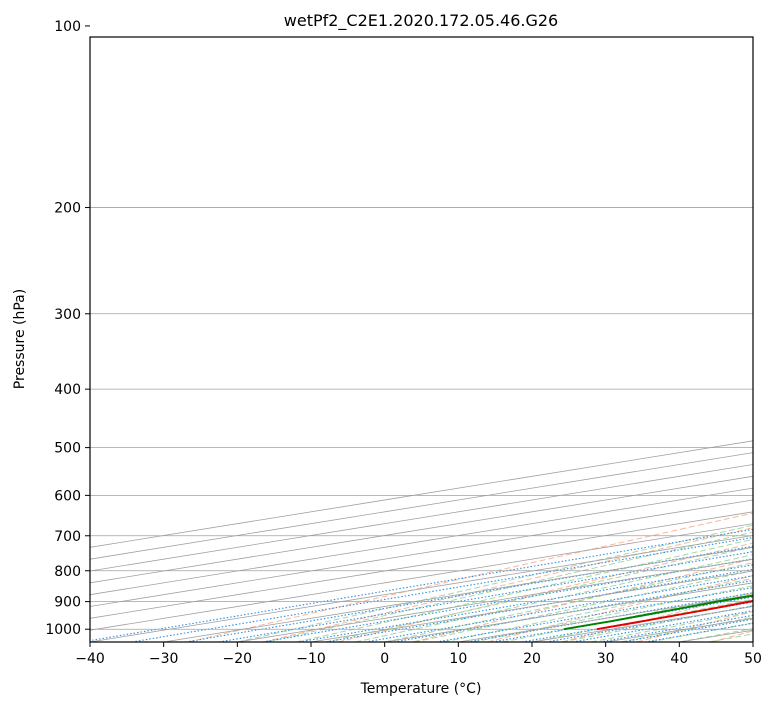 This screenshot has width=775, height=708. I want to click on y-axis-ticks: 1000 900 800 700 600 500 400 300 200 100, so click(67, 328).